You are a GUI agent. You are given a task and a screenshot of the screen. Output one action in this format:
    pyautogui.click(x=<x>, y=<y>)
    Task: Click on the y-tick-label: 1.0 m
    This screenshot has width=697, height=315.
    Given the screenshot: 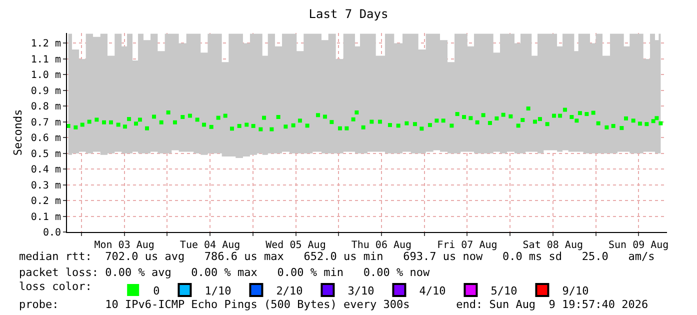 What is the action you would take?
    pyautogui.click(x=45, y=76)
    